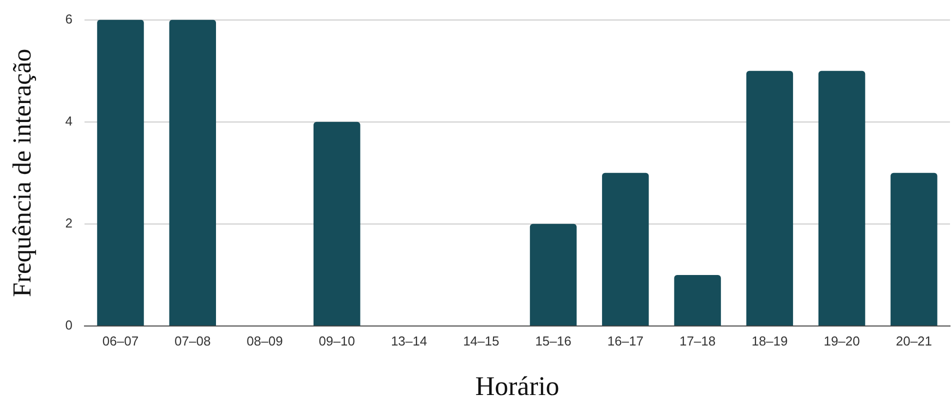 This screenshot has width=952, height=412. I want to click on x-tick-label: 16–17, so click(625, 340).